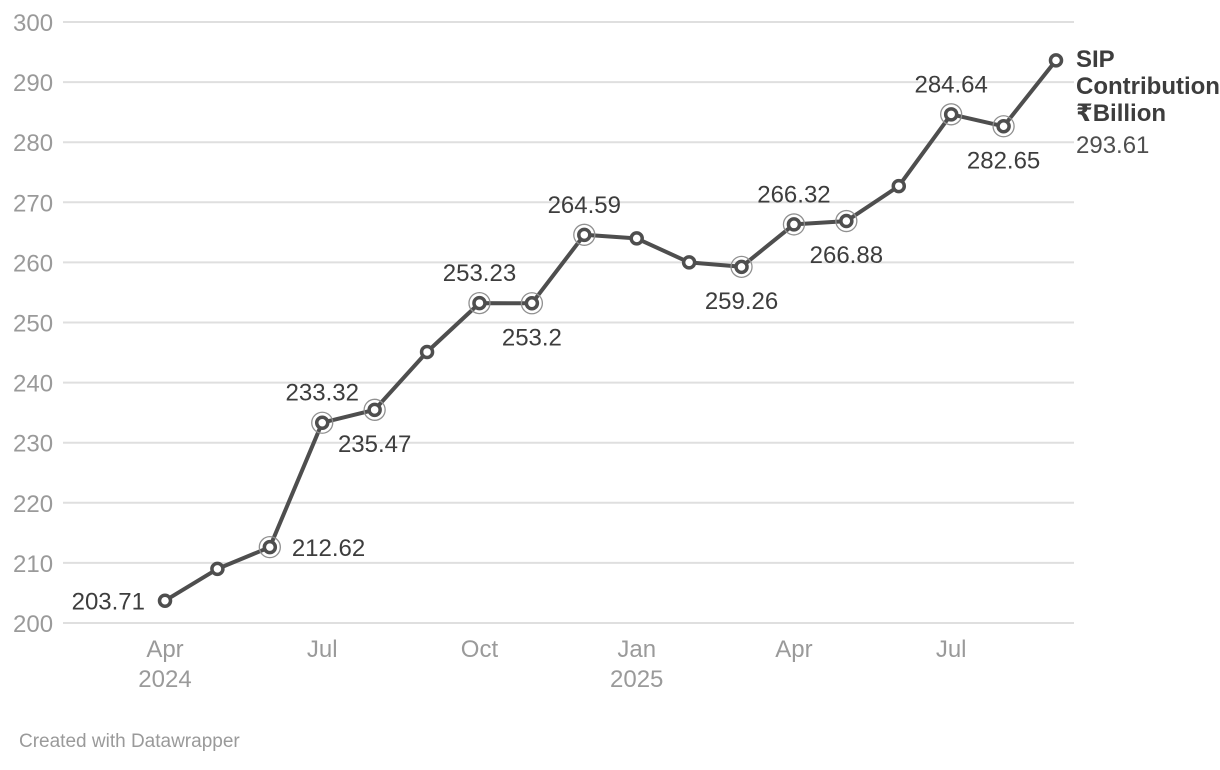  Describe the element at coordinates (322, 393) in the screenshot. I see `data-point-label: 233.32` at that location.